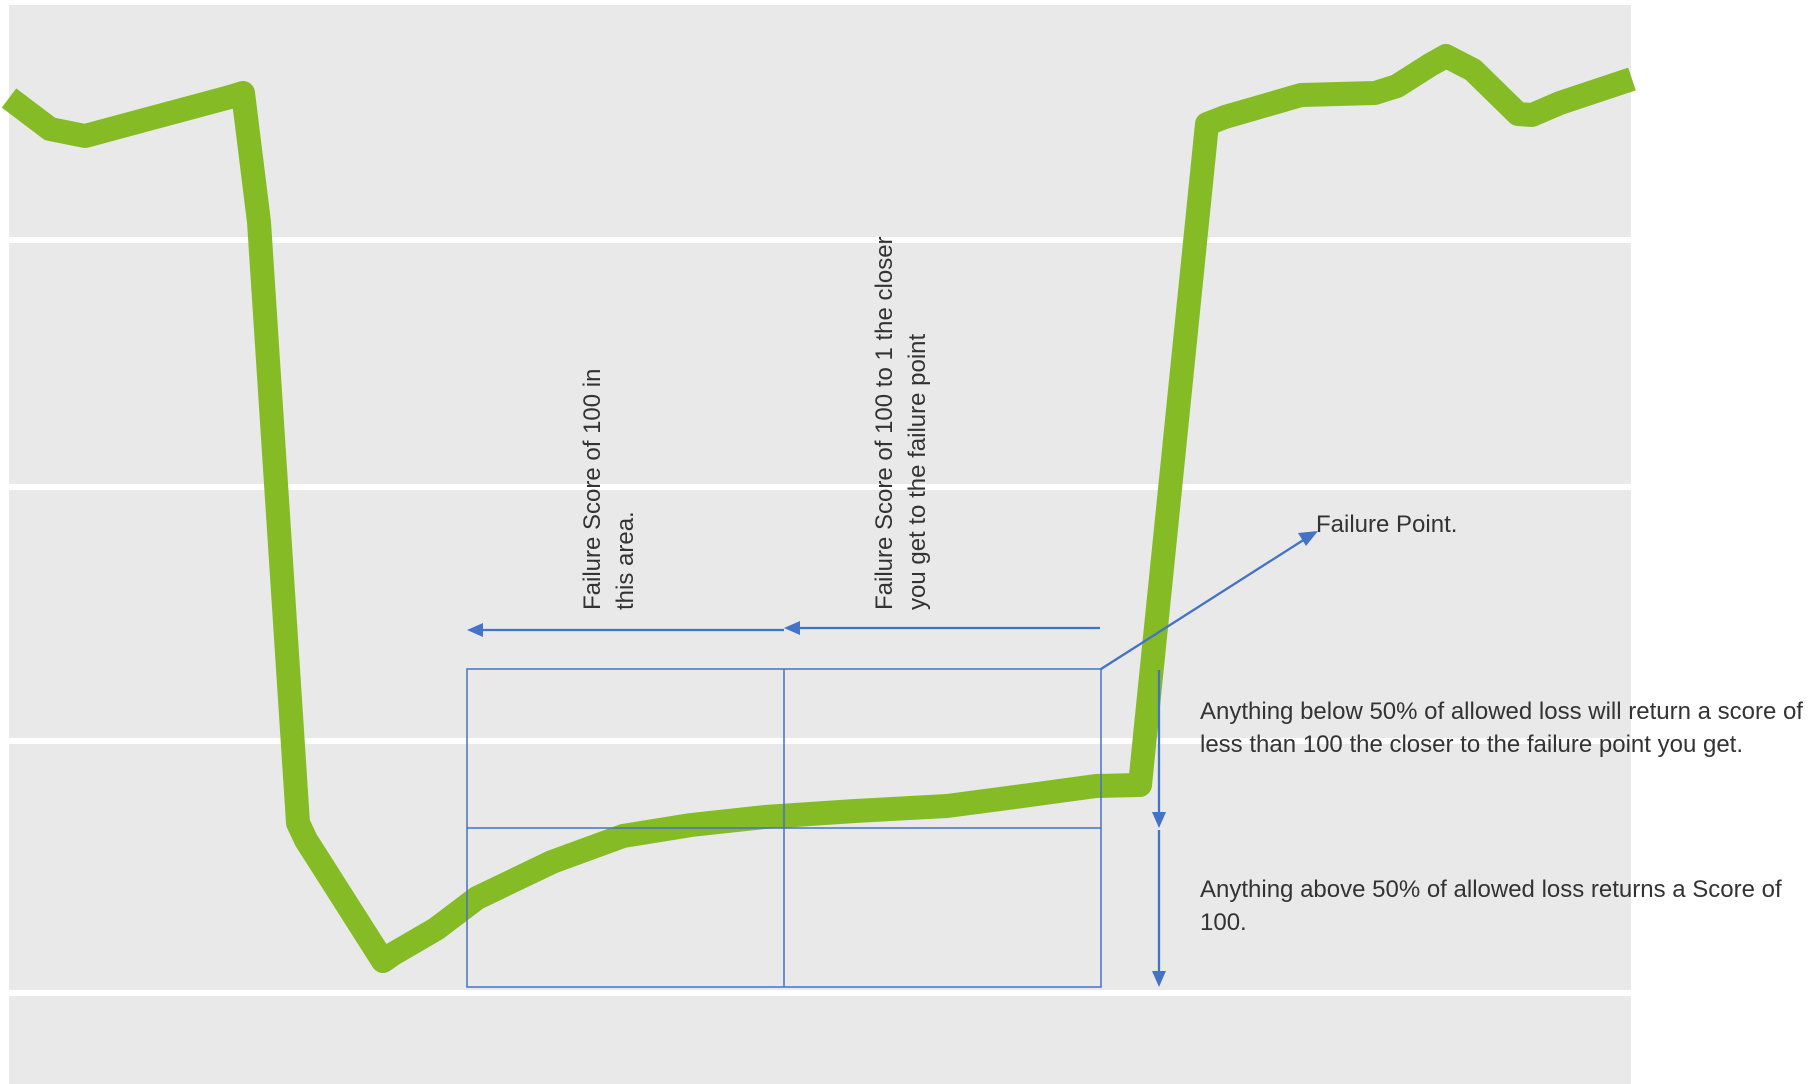 This screenshot has width=1808, height=1084. What do you see at coordinates (1308, 538) in the screenshot?
I see `arrow-head-up-right-icon` at bounding box center [1308, 538].